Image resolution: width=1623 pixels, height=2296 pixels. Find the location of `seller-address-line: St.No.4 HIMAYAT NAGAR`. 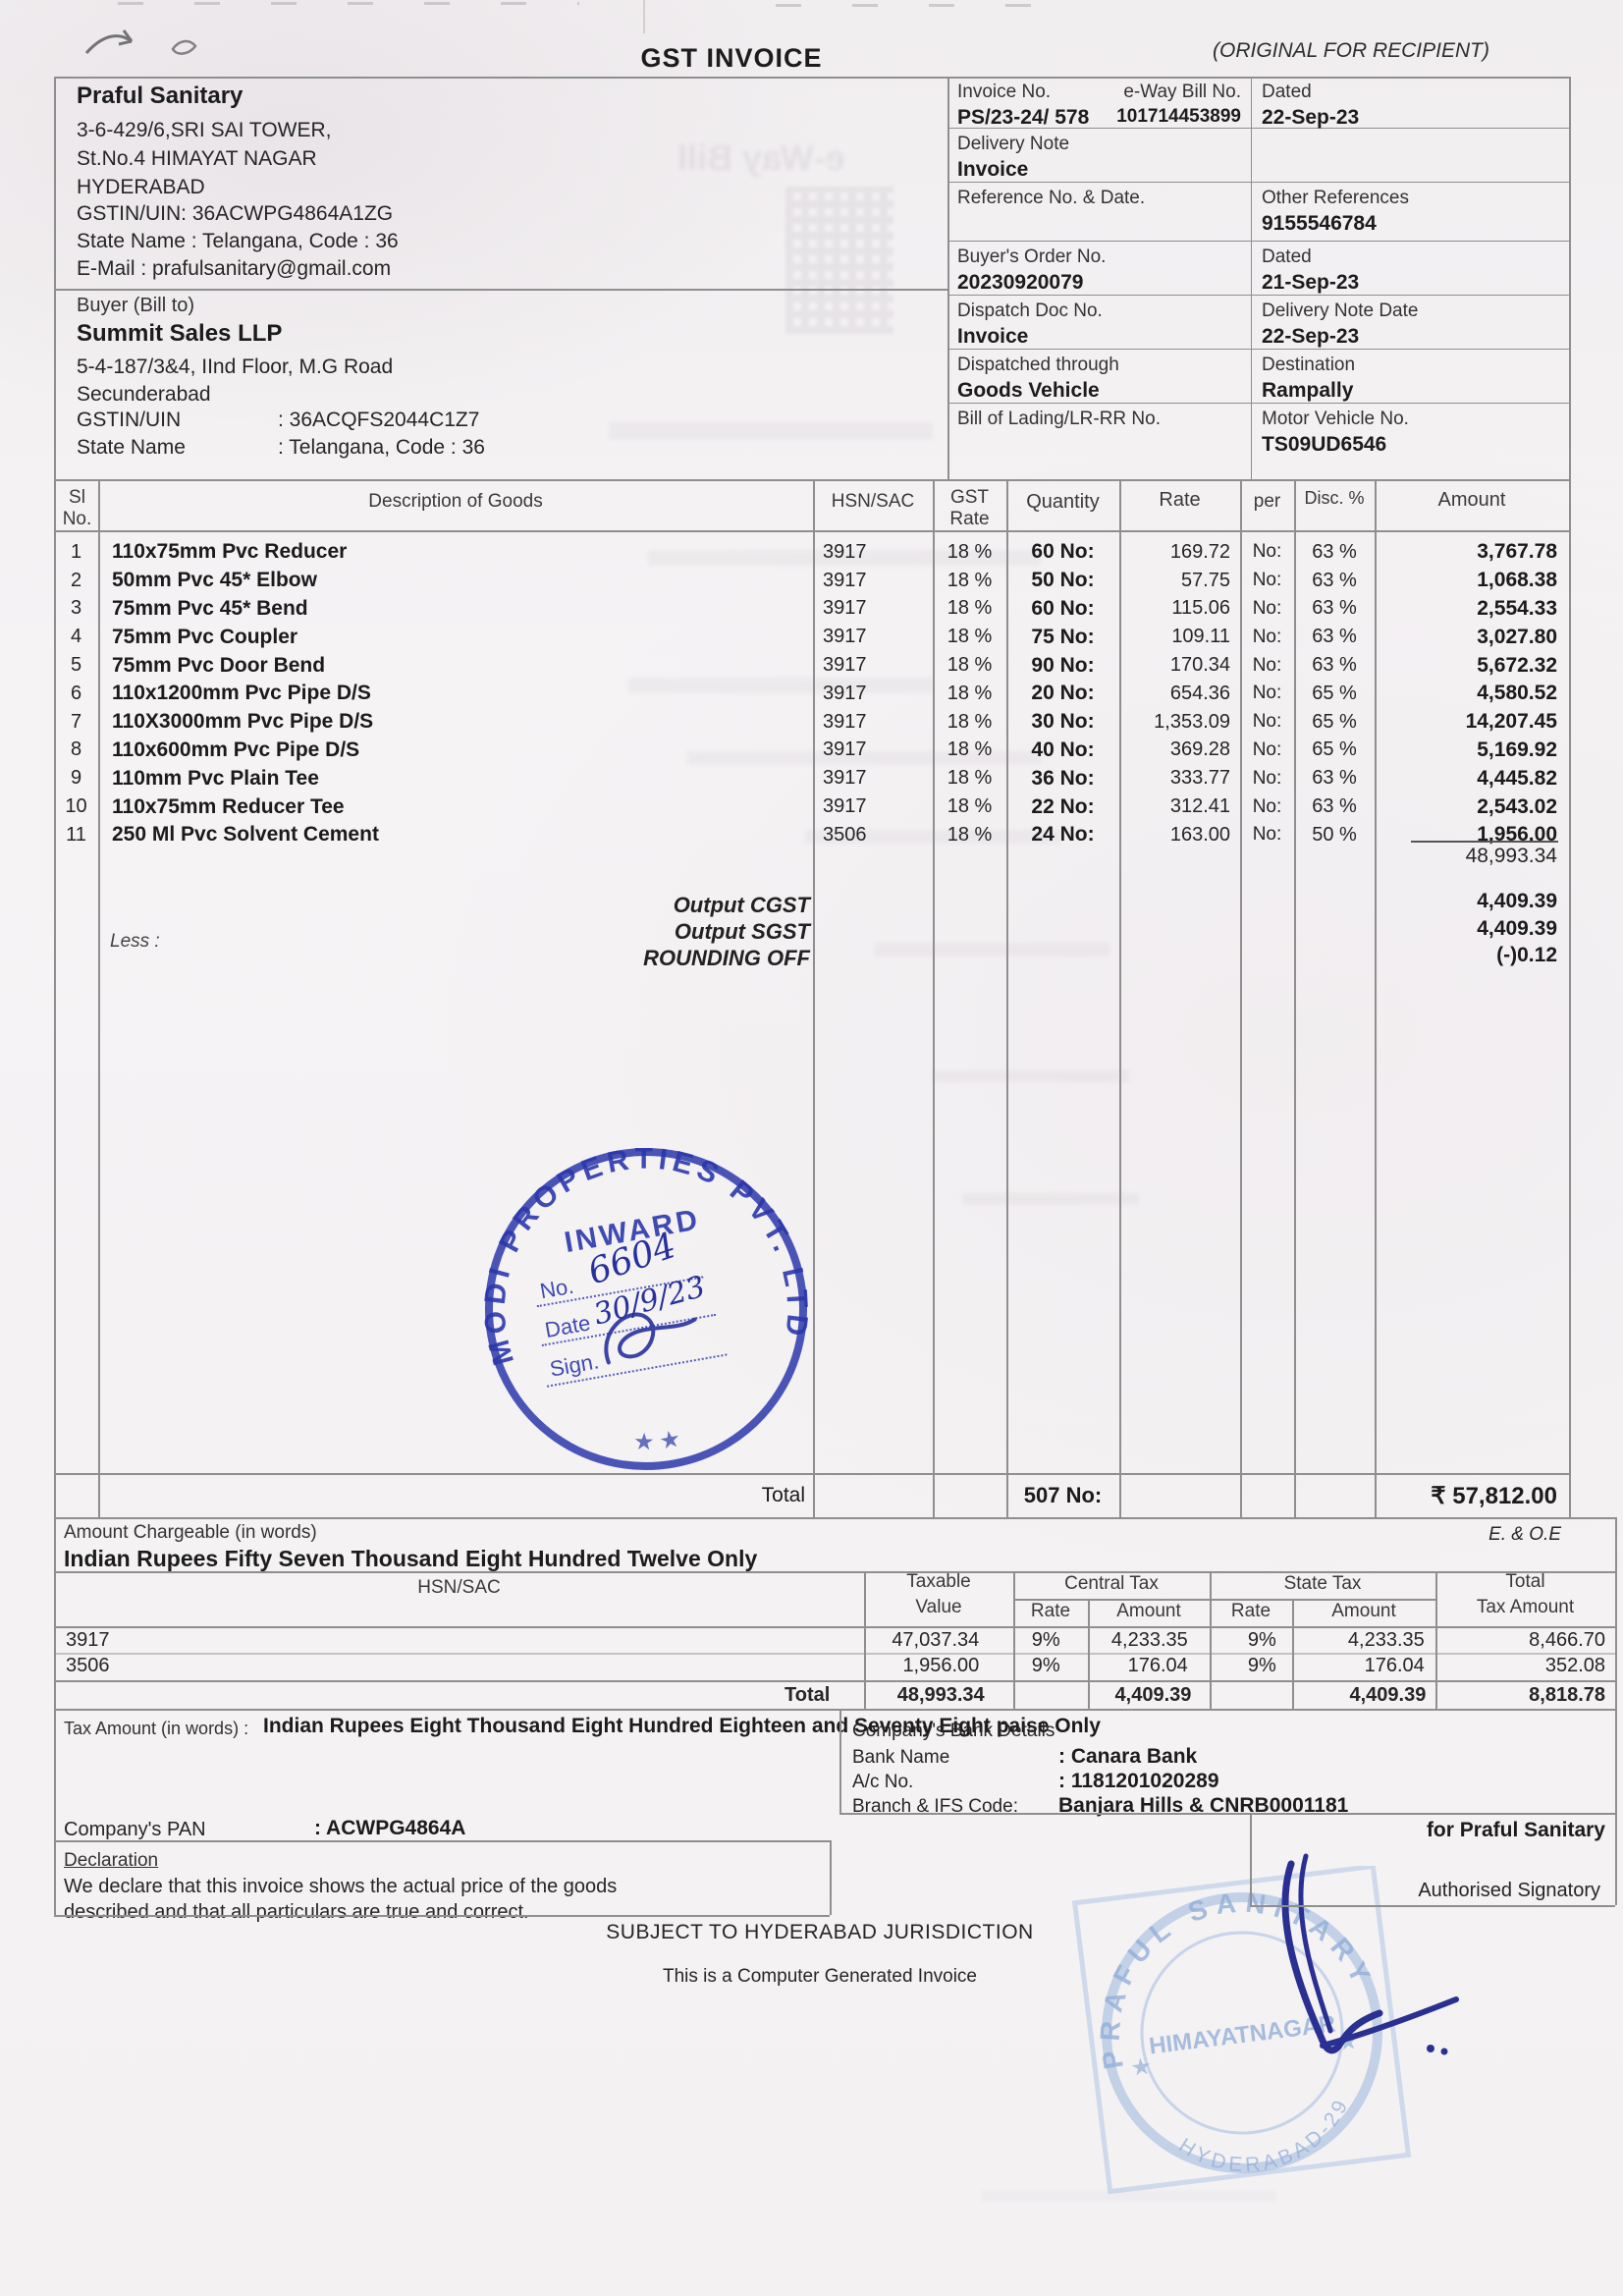

seller-address-line: St.No.4 HIMAYAT NAGAR is located at coordinates (197, 158).